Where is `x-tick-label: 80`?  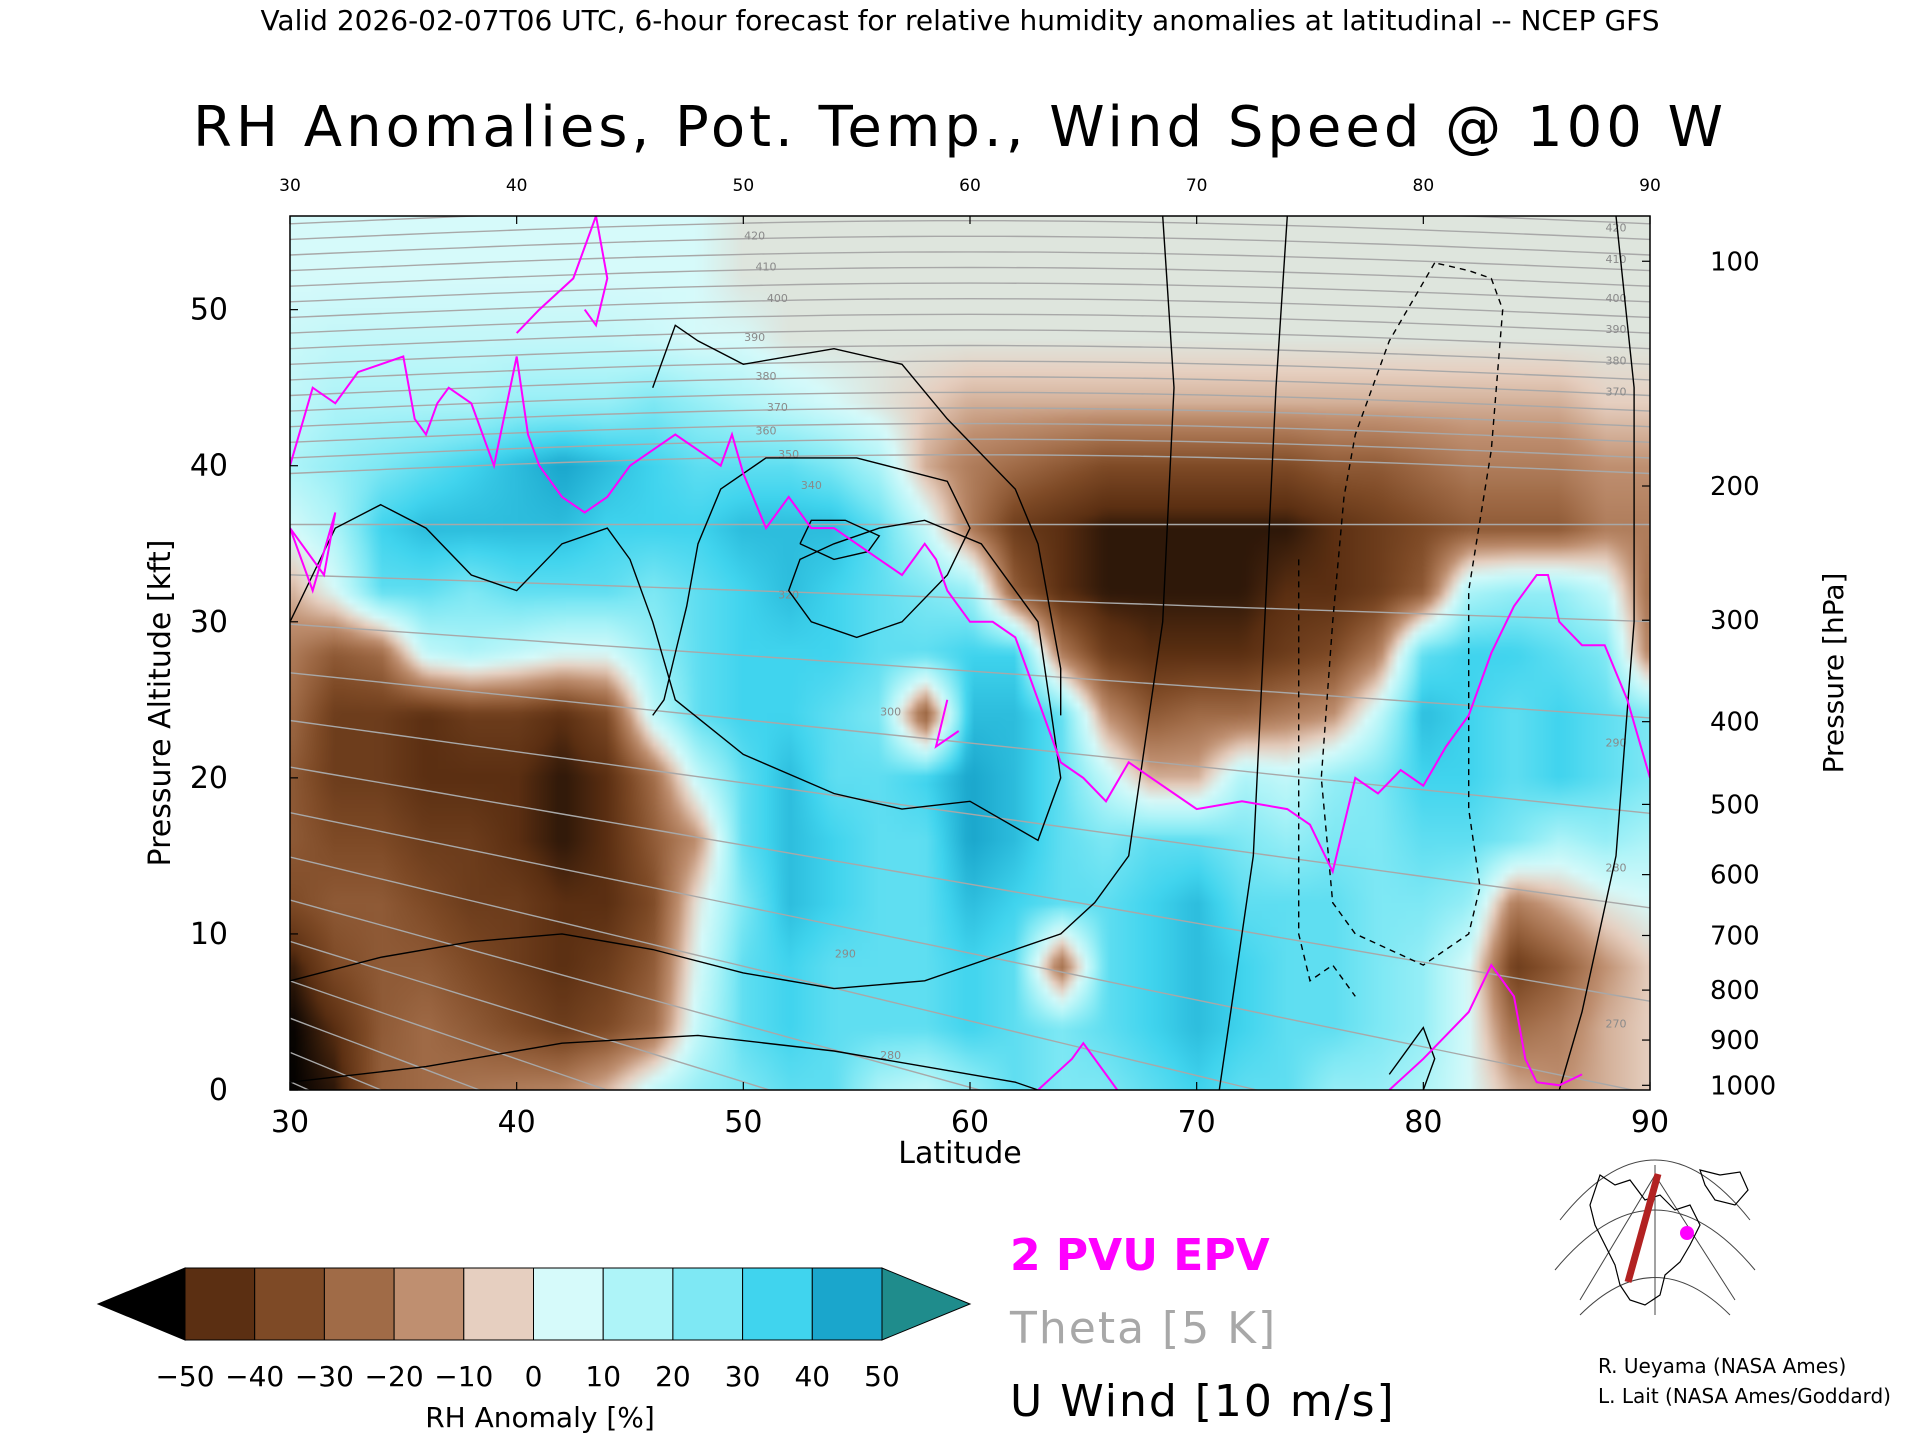
x-tick-label: 80 is located at coordinates (1423, 1122).